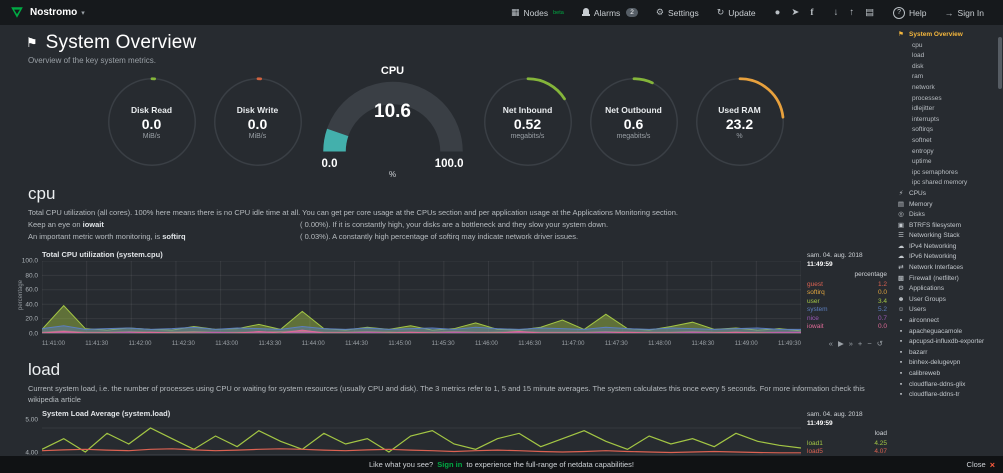  What do you see at coordinates (736, 12) in the screenshot?
I see `update-button: ↻ Update` at bounding box center [736, 12].